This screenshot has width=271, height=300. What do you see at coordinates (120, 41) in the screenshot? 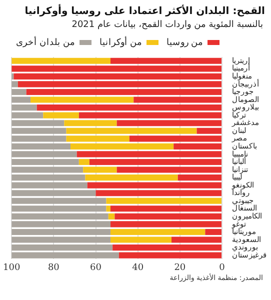
I see `legend-label: من أوكرانيا` at bounding box center [120, 41].